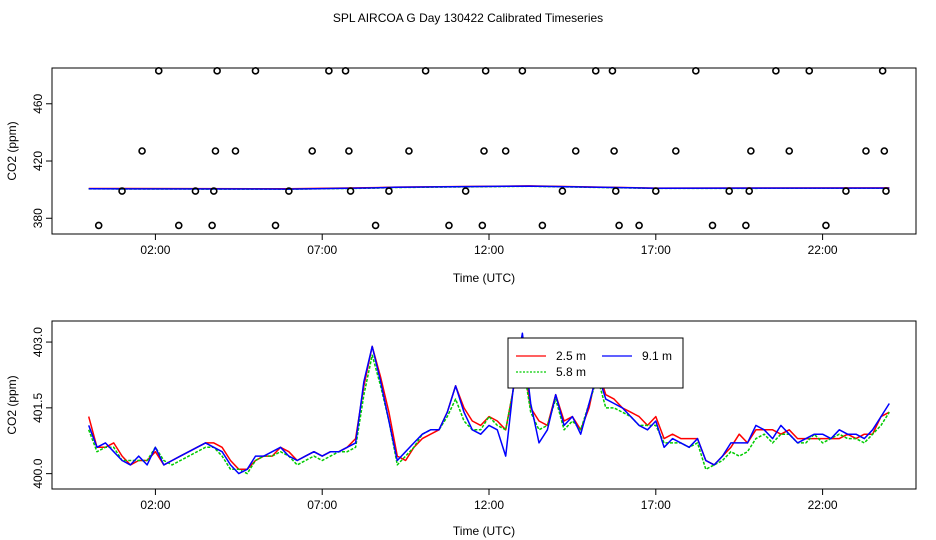 The image size is (936, 540). I want to click on y-tick-label: 380, so click(38, 218).